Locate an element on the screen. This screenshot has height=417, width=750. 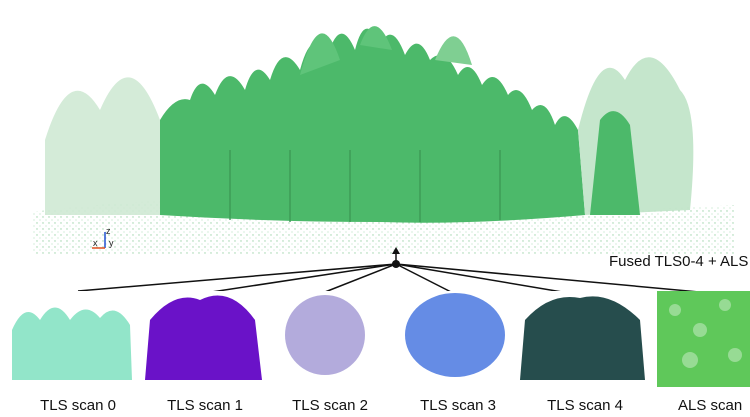
axis-label-x: x is located at coordinates (95, 243).